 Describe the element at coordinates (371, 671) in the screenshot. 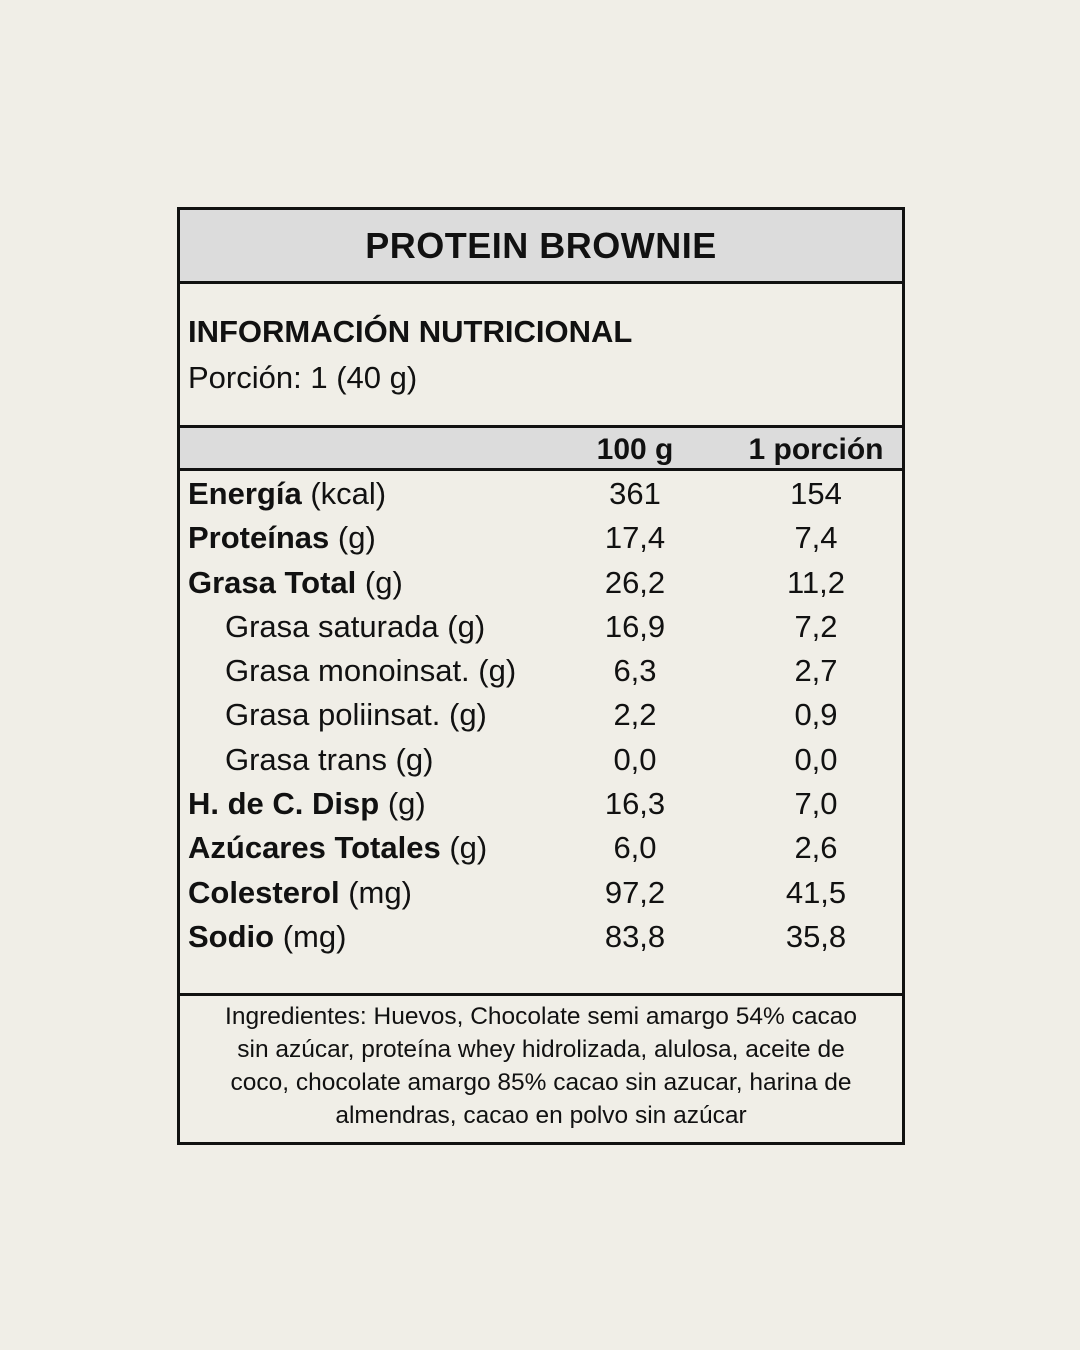

I see `nutrient-name: Grasa monoinsat. (g)` at that location.